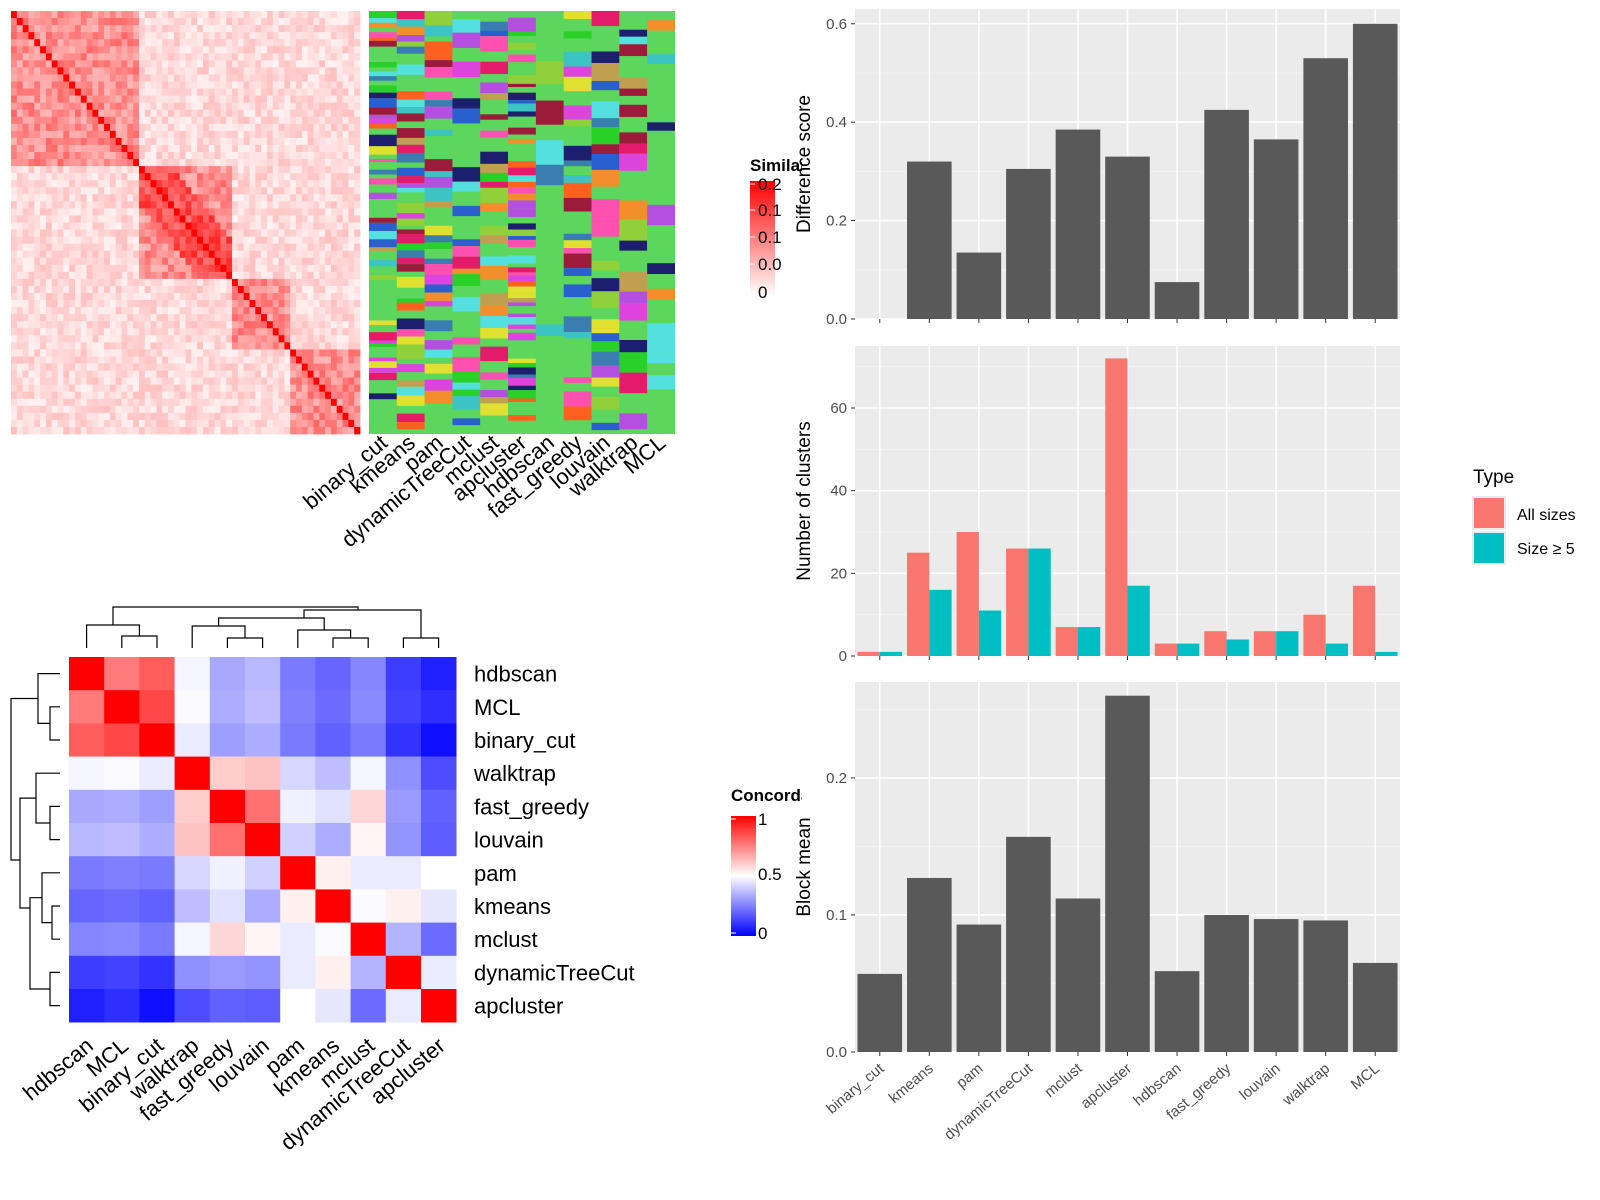 The height and width of the screenshot is (1200, 1600). Describe the element at coordinates (227, 806) in the screenshot. I see `concordance-cell-fast_greedy-fast_greedy` at that location.